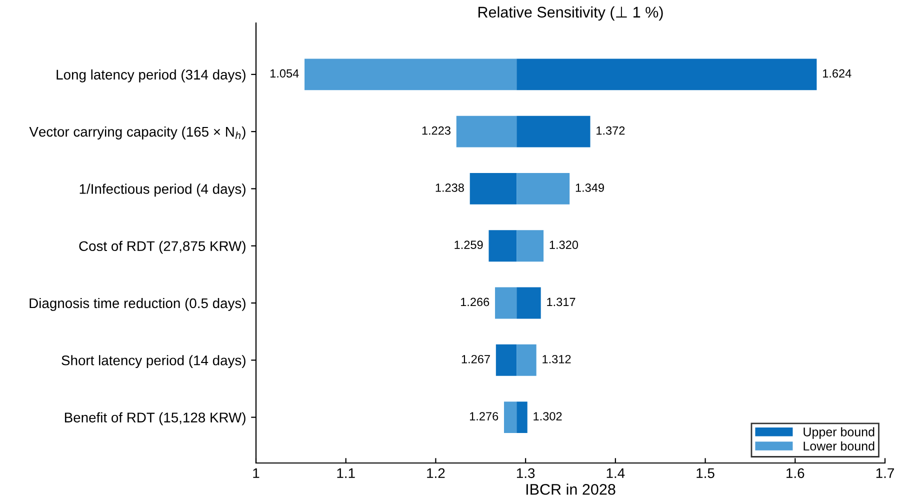  What do you see at coordinates (346, 473) in the screenshot?
I see `x-tick-label: 1.1` at bounding box center [346, 473].